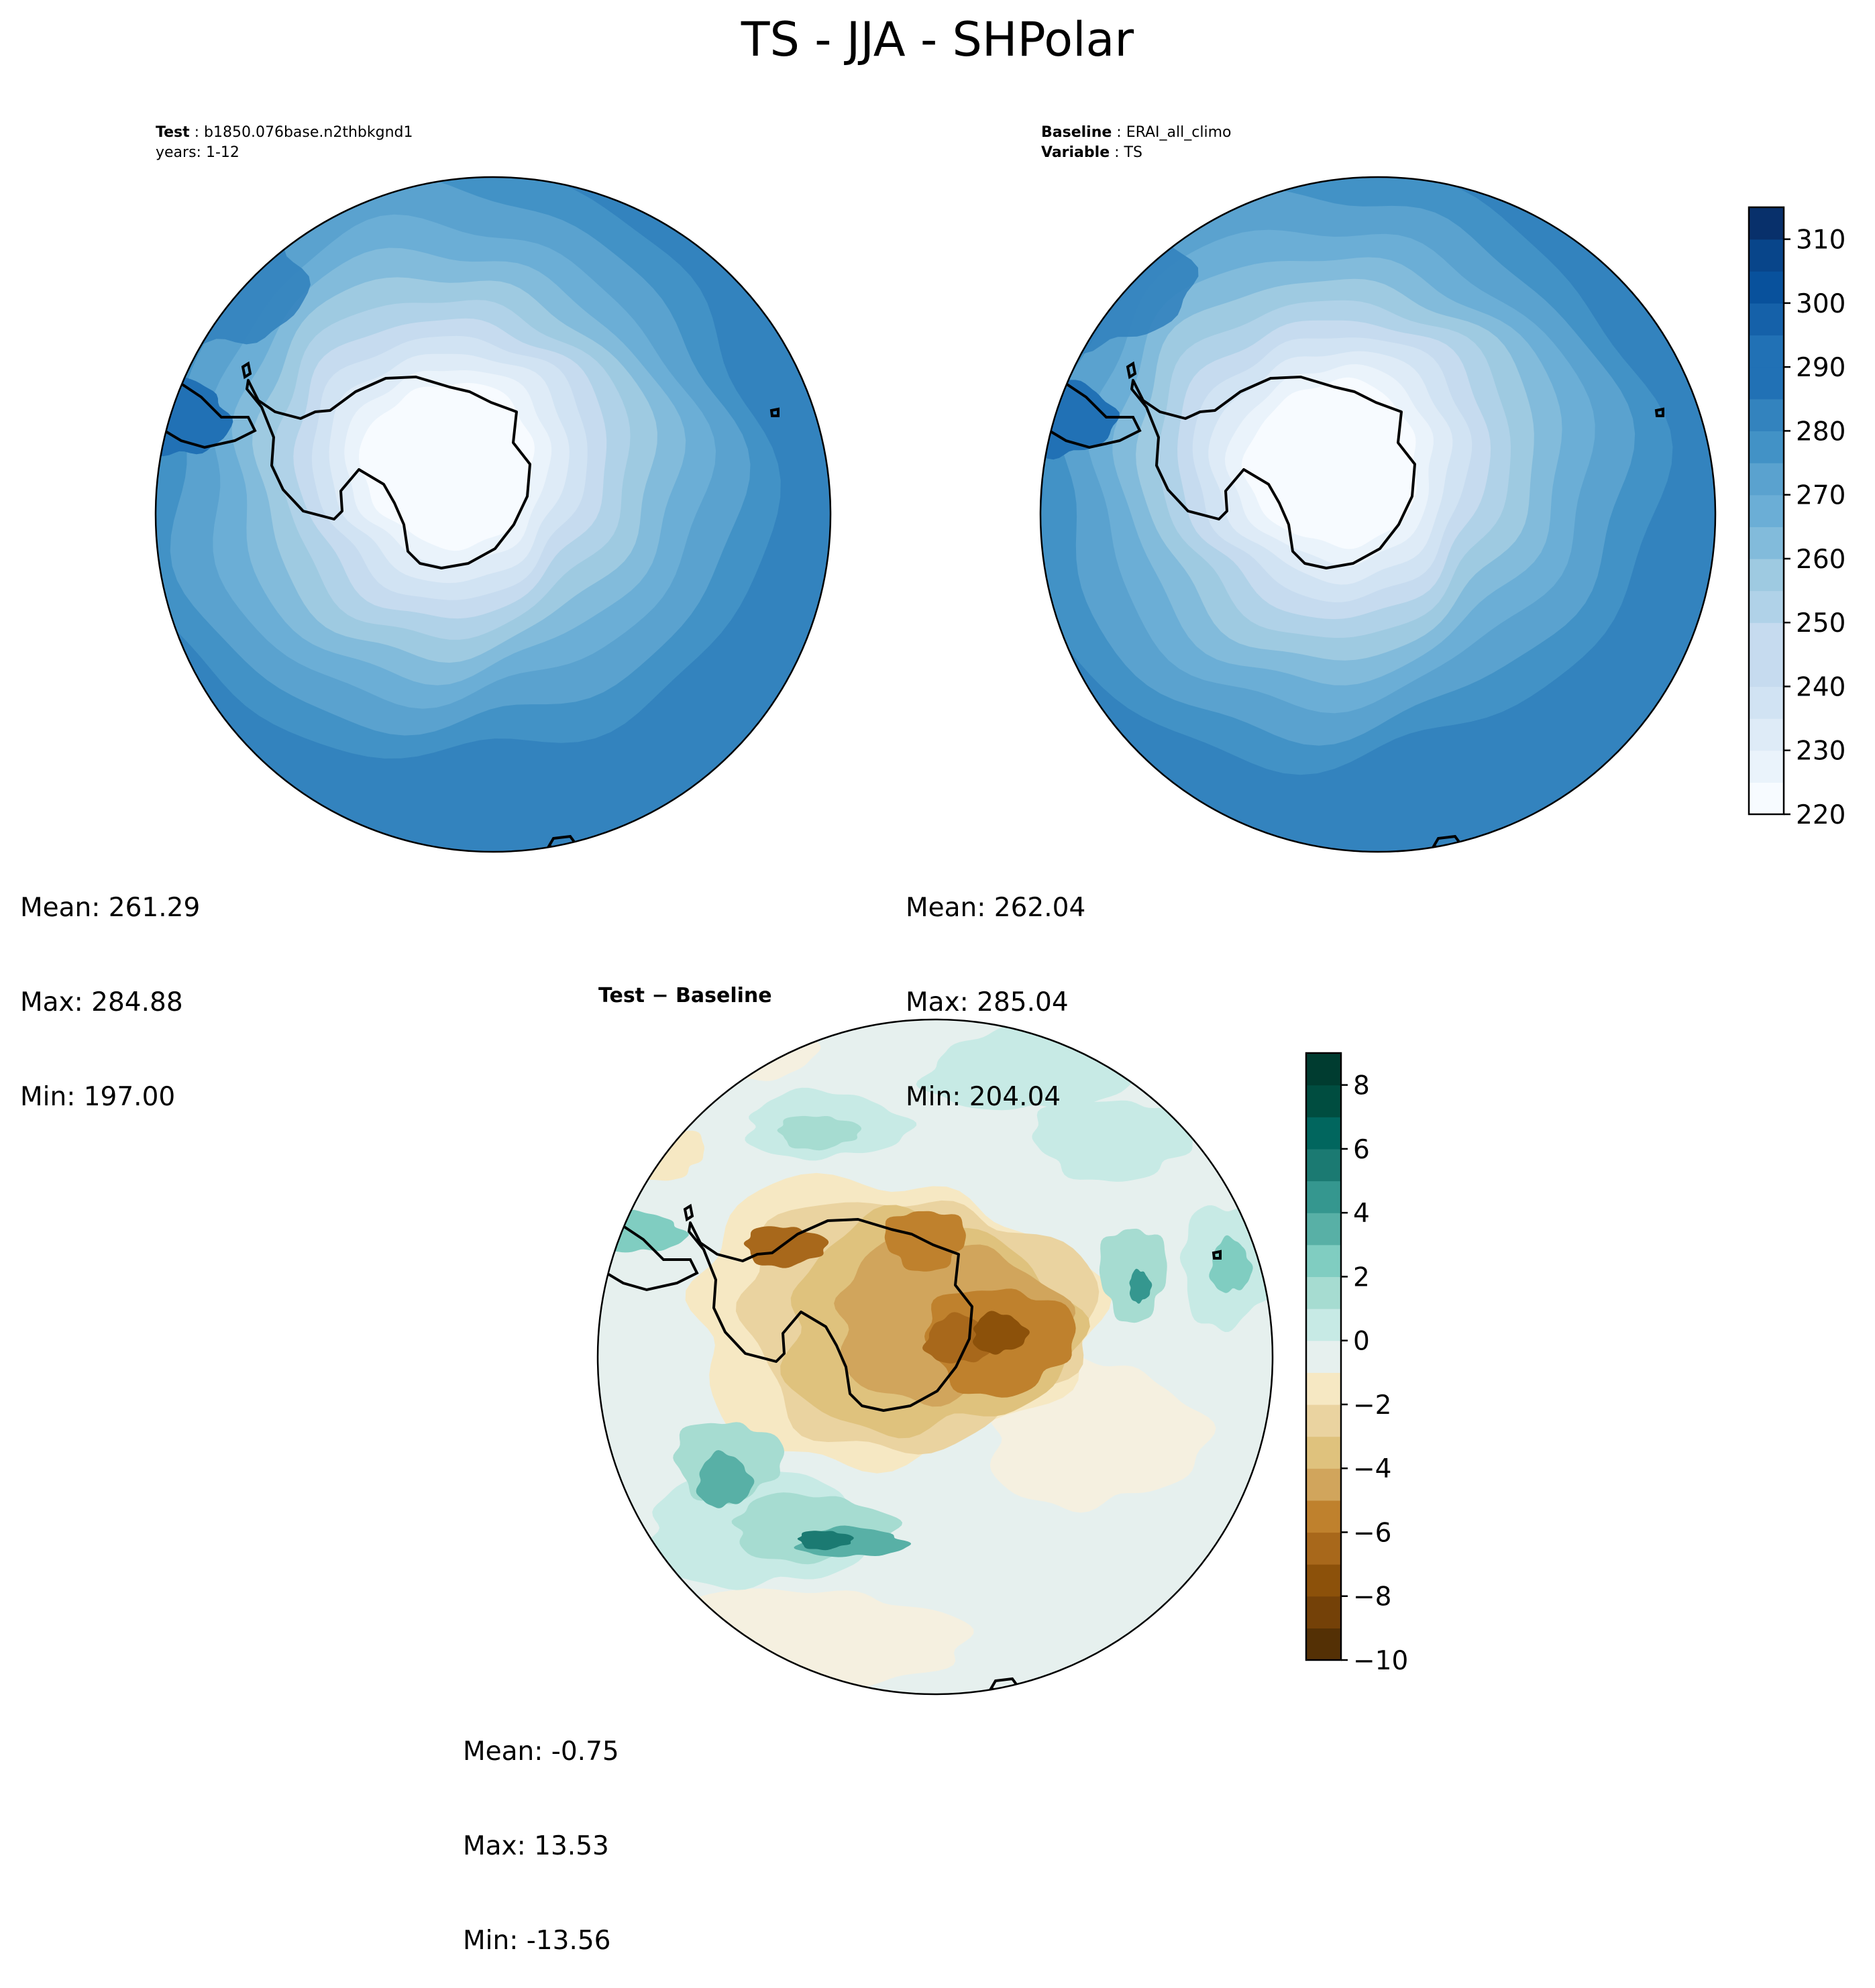 The image size is (1875, 1988). I want to click on colorbar-tick-label: −4, so click(1372, 1469).